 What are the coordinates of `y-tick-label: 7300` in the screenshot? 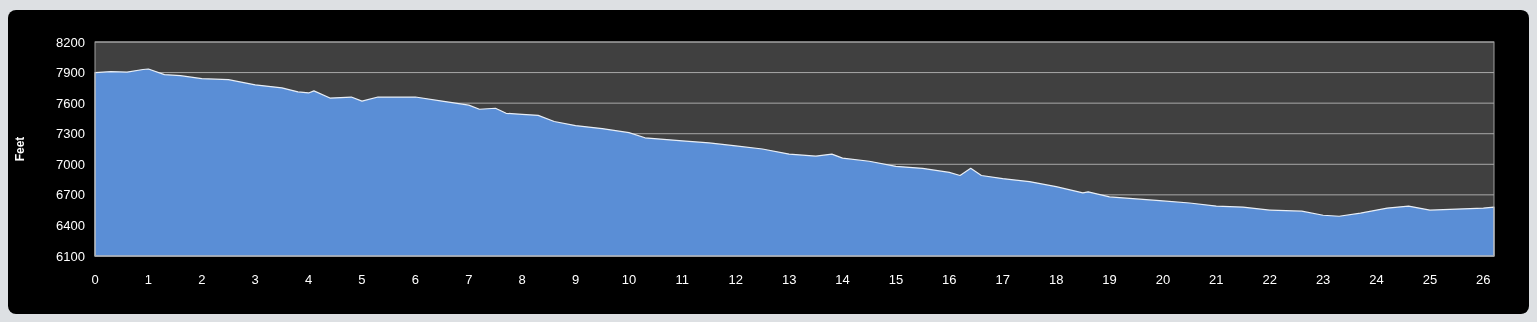 It's located at (70, 134).